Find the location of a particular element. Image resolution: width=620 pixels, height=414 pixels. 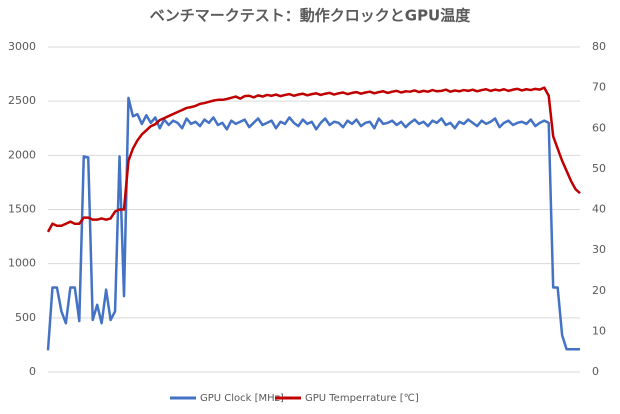

y-tick-label: 0 is located at coordinates (32, 371).